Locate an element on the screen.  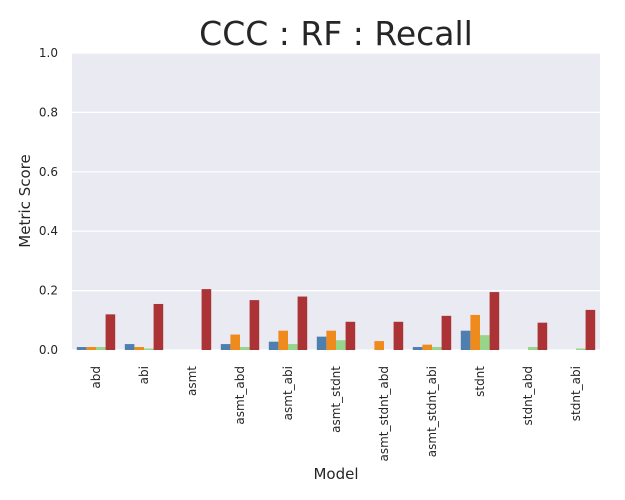
y-tick-labels: 0.0 0.2 0.4 0.6 0.8 1.0 is located at coordinates (48, 201).